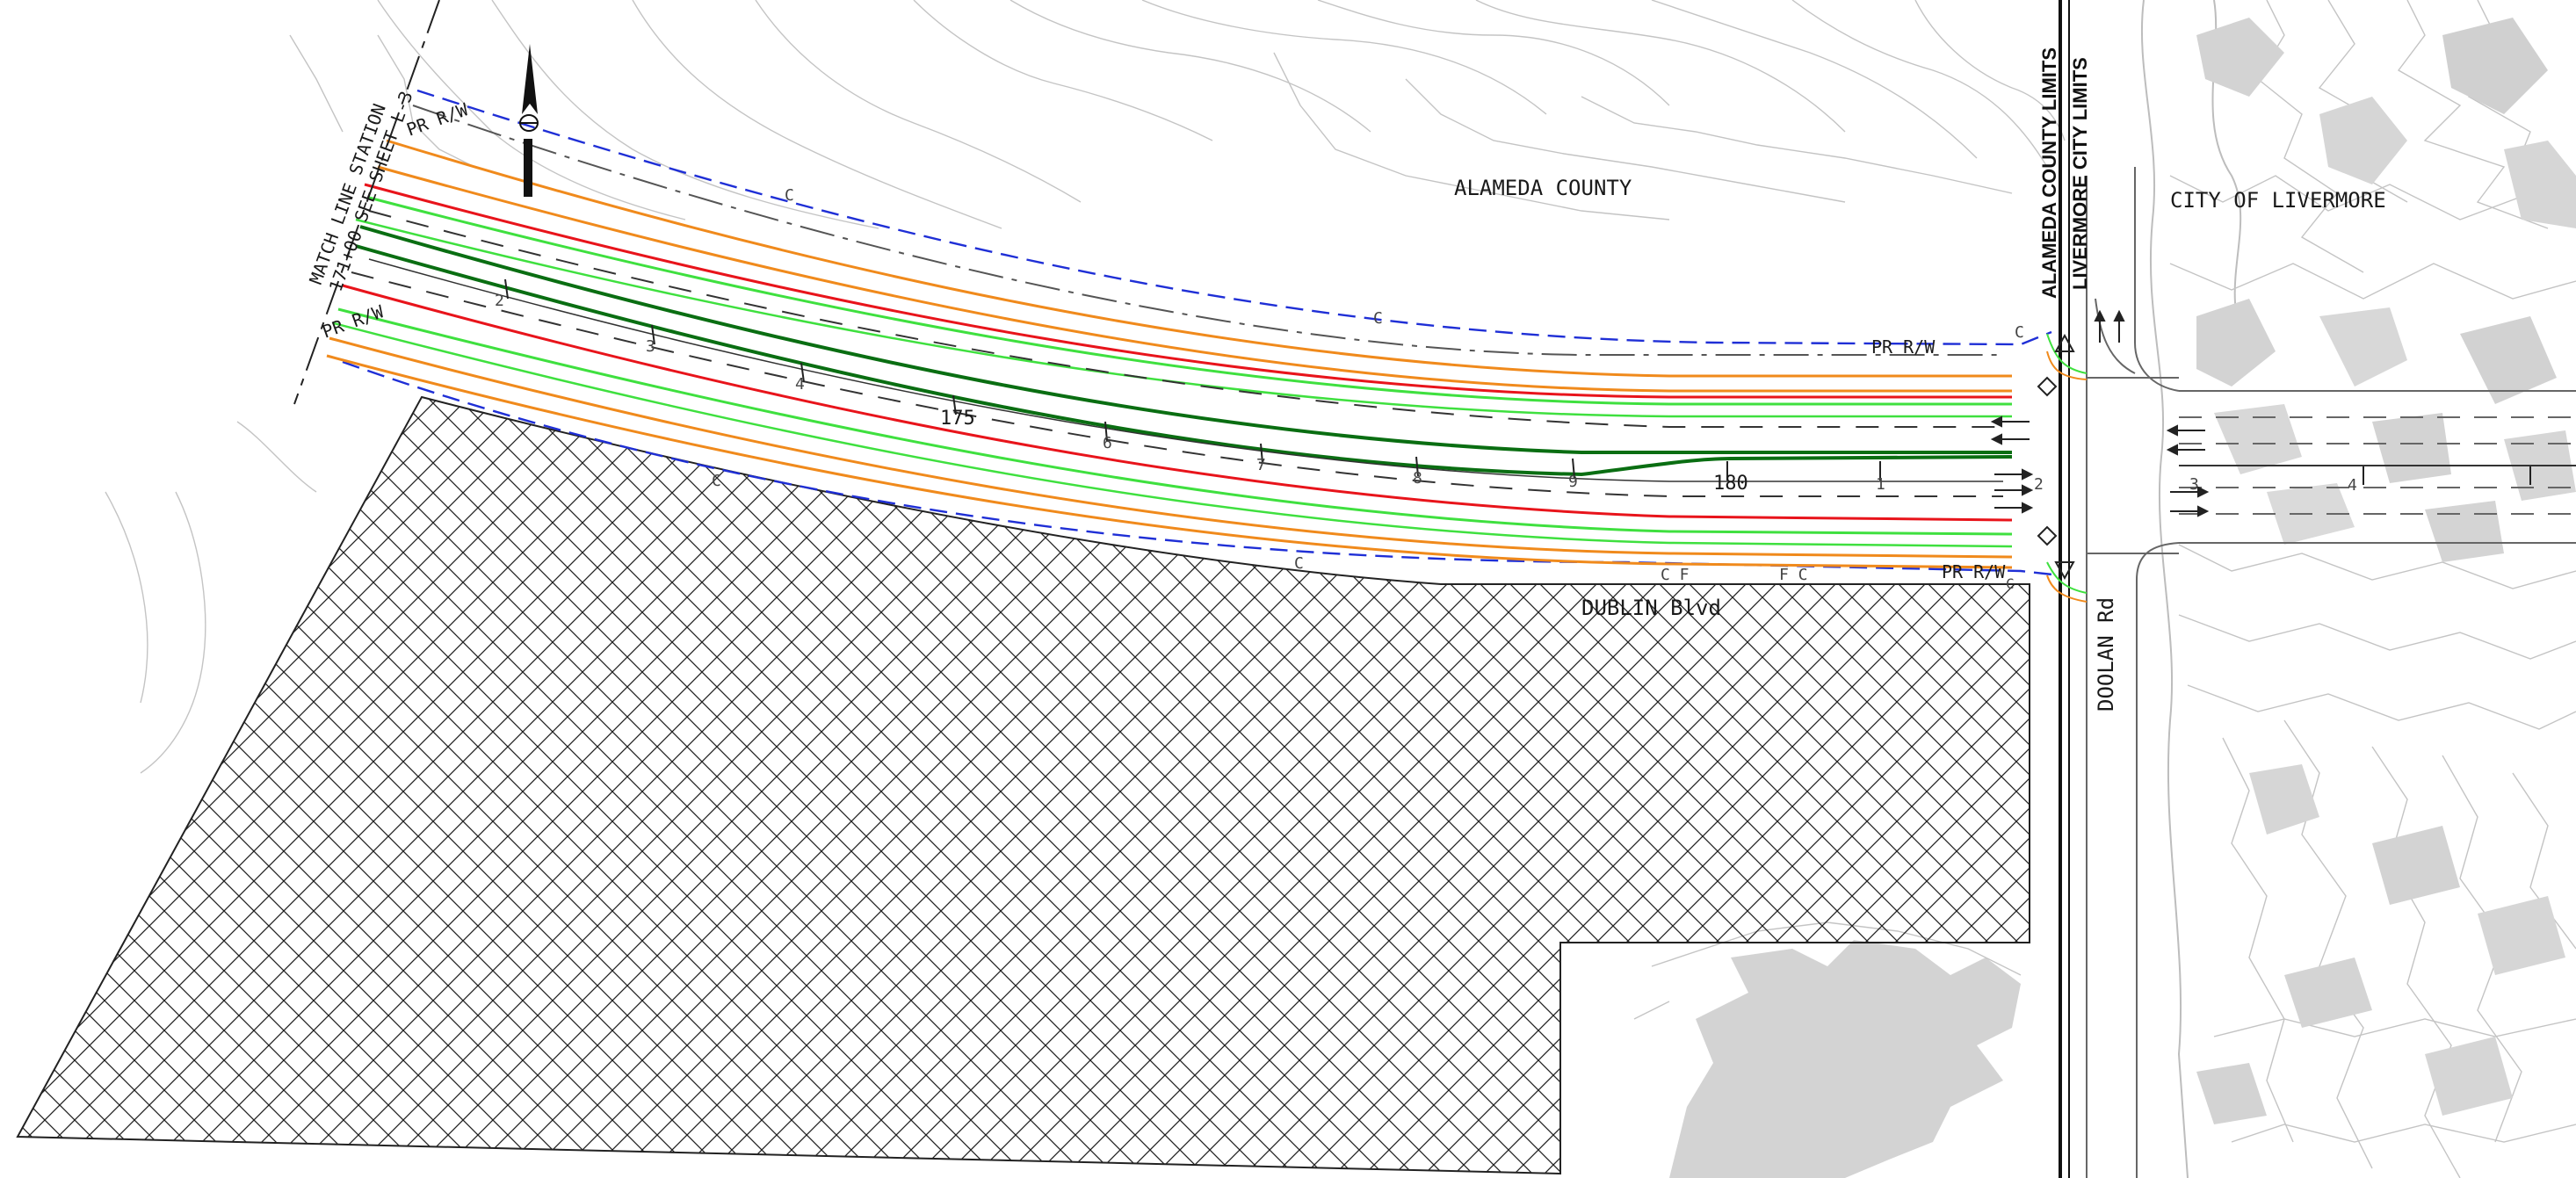 The image size is (2576, 1178). I want to click on median-lines, so click(1184, 351).